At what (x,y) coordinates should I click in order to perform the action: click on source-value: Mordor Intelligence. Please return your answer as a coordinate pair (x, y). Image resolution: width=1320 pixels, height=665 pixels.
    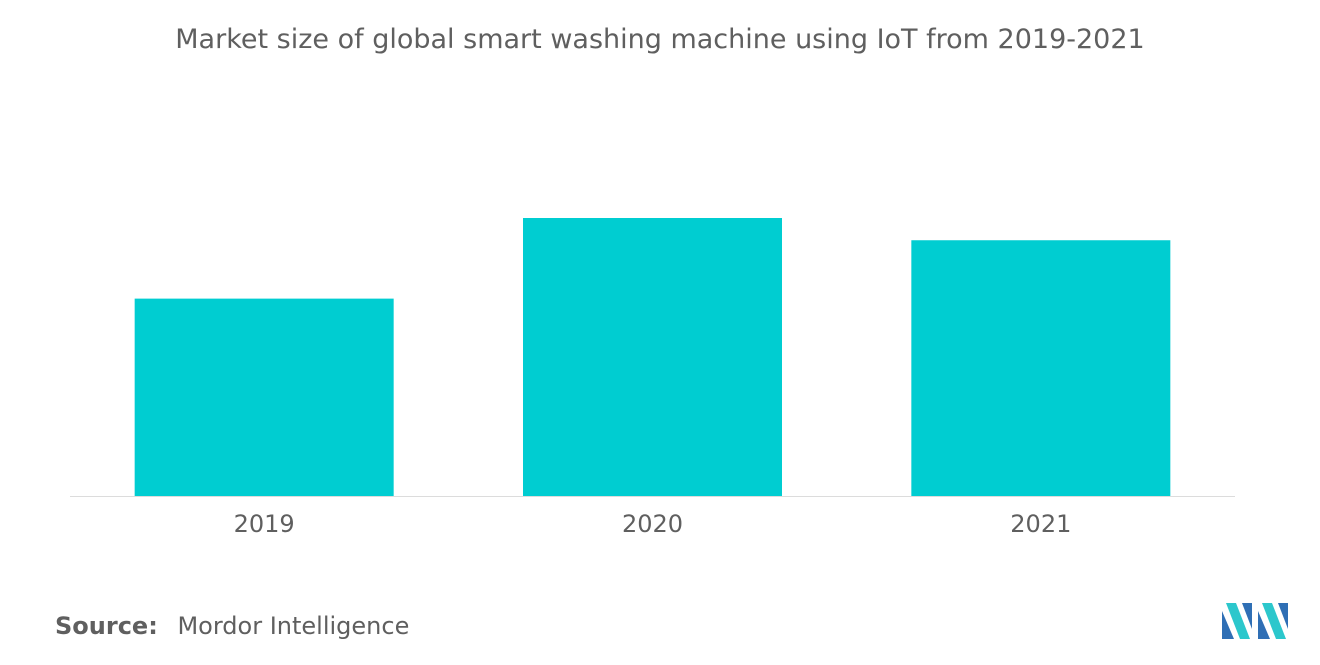
    Looking at the image, I should click on (293, 626).